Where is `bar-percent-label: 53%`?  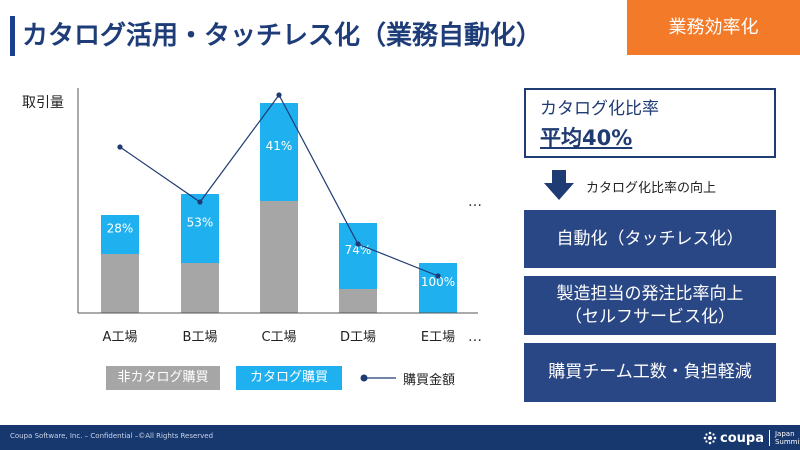
bar-percent-label: 53% is located at coordinates (200, 223).